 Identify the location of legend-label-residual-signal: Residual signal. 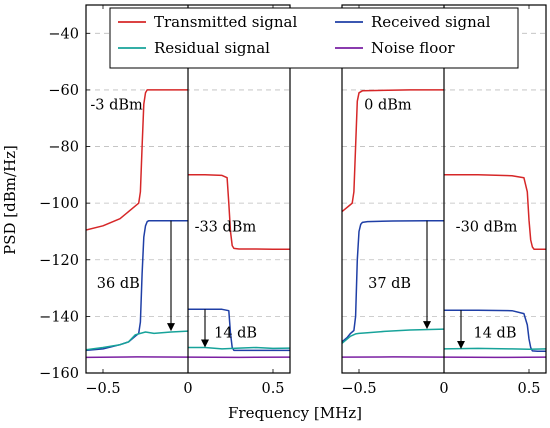
(212, 48).